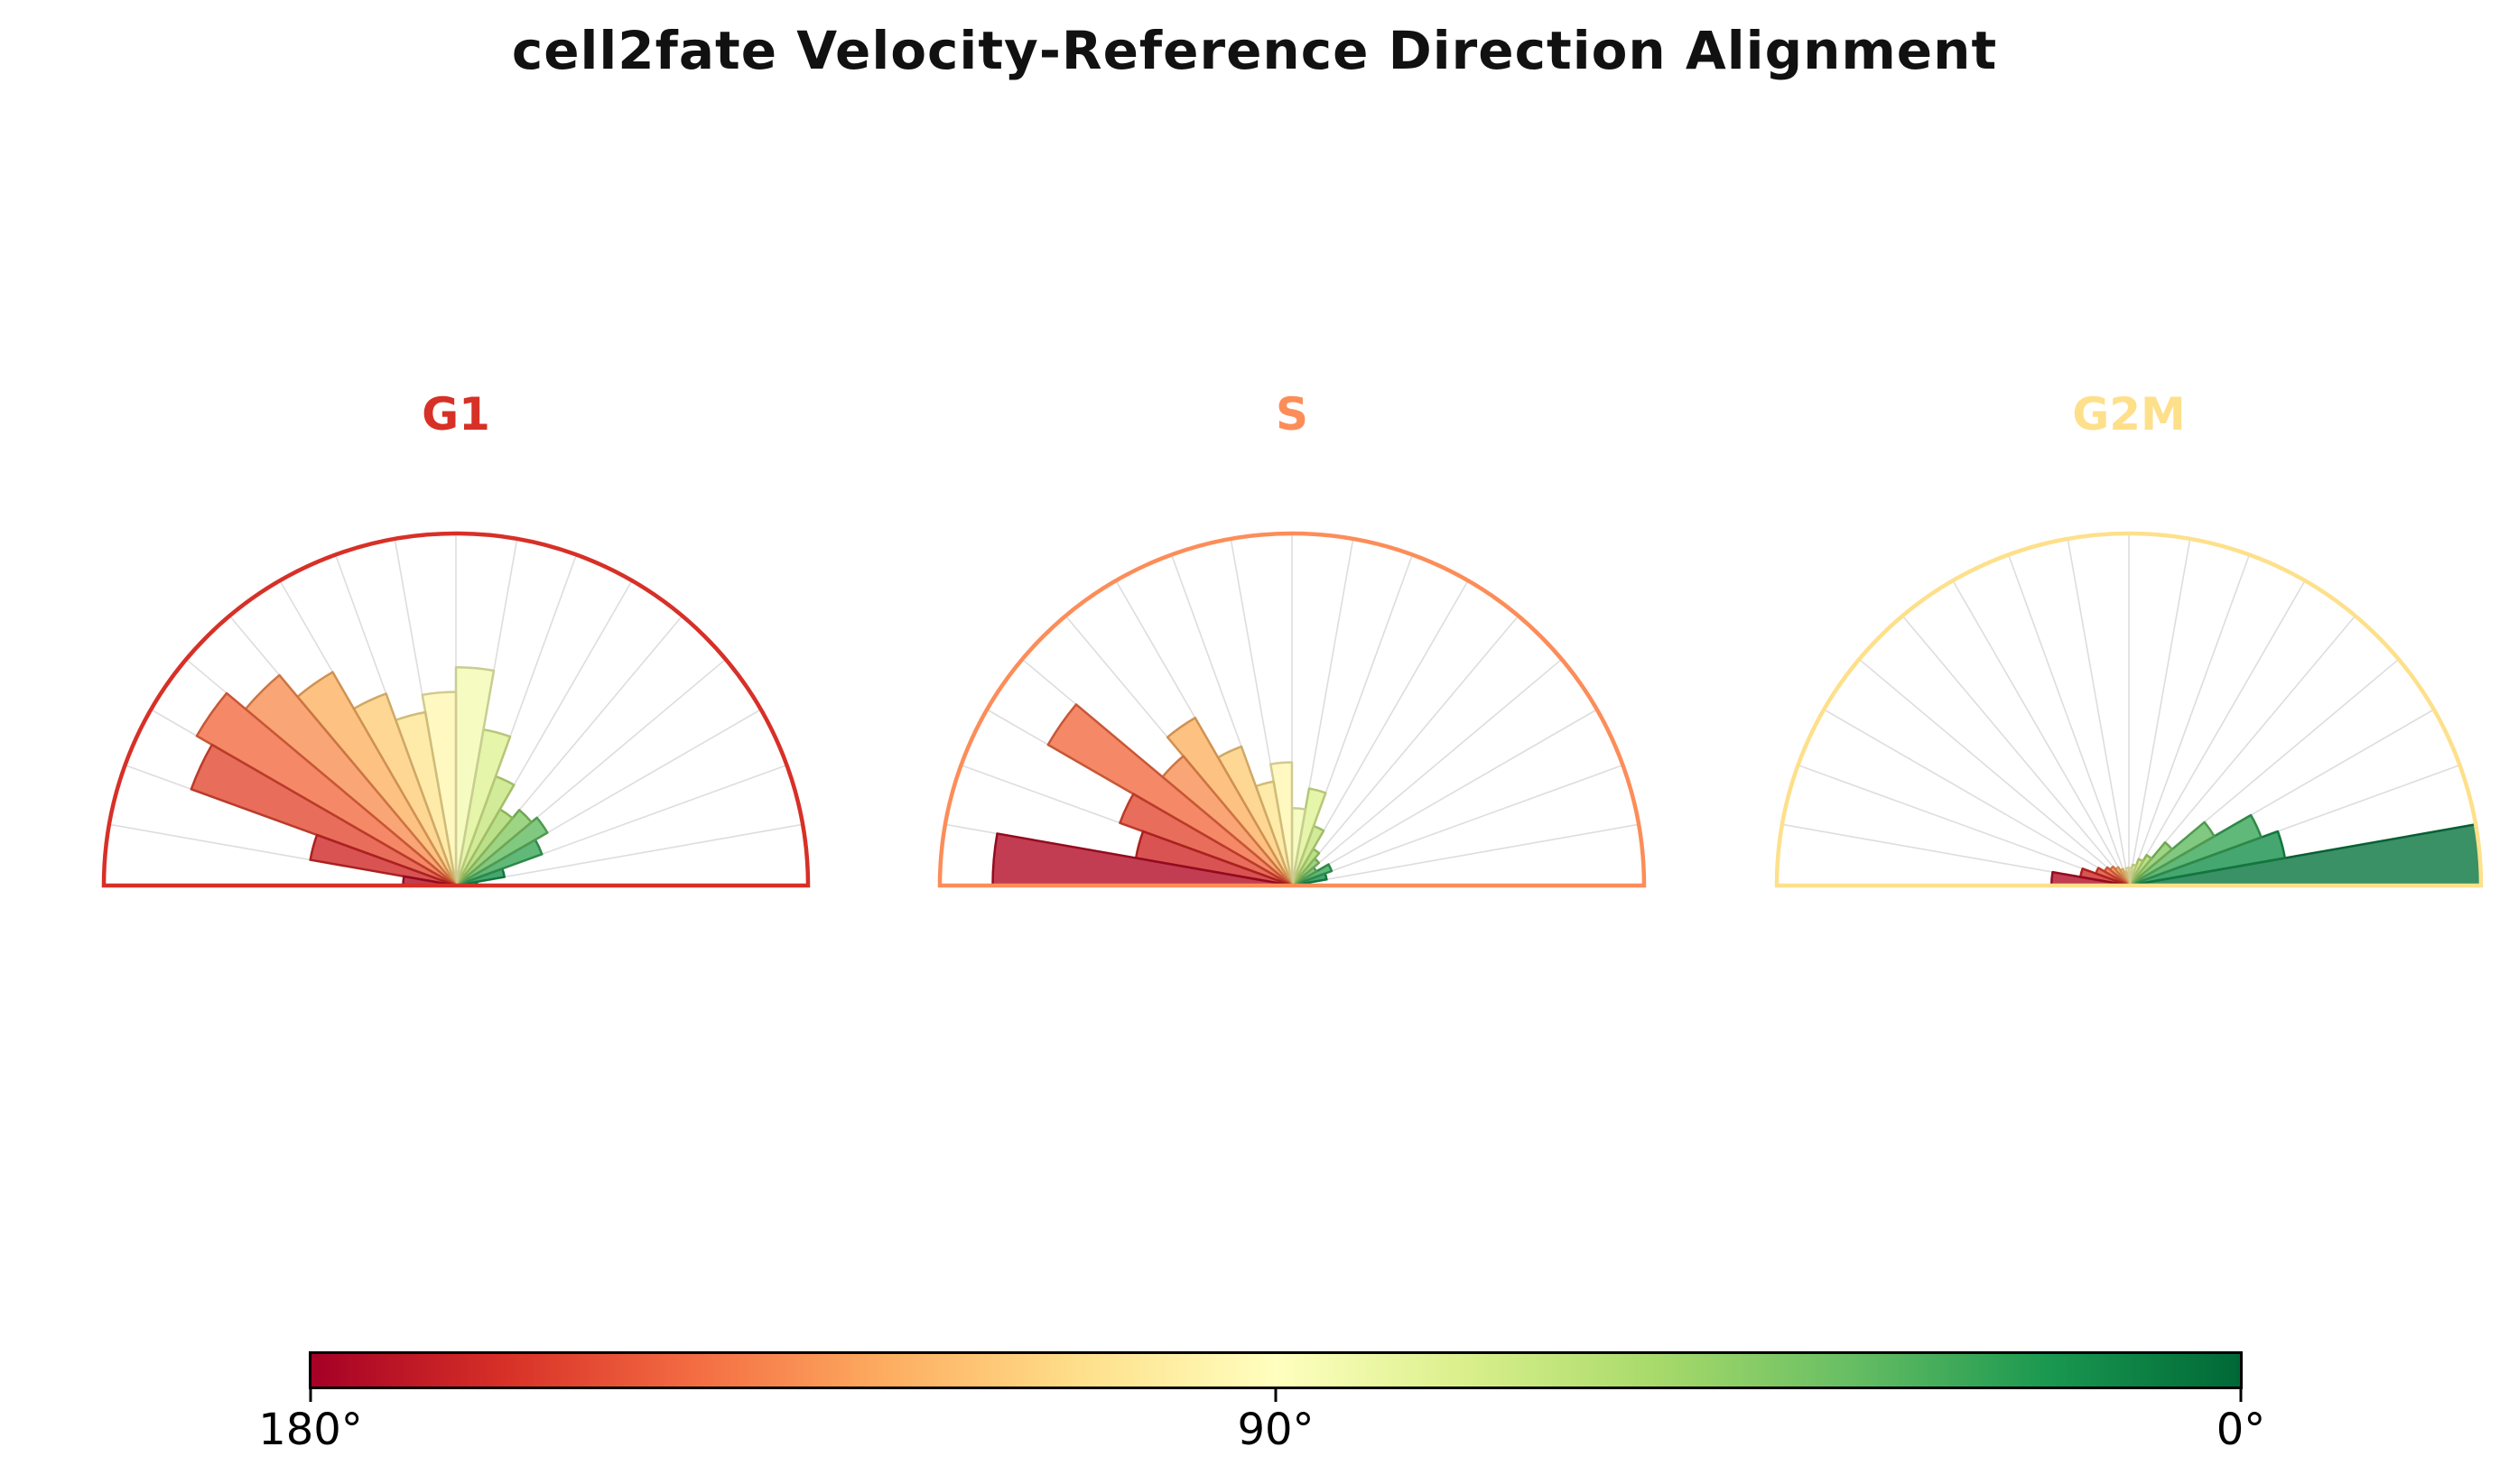 The width and height of the screenshot is (2509, 1484). What do you see at coordinates (1276, 1430) in the screenshot?
I see `colorbar-label-90: 90°` at bounding box center [1276, 1430].